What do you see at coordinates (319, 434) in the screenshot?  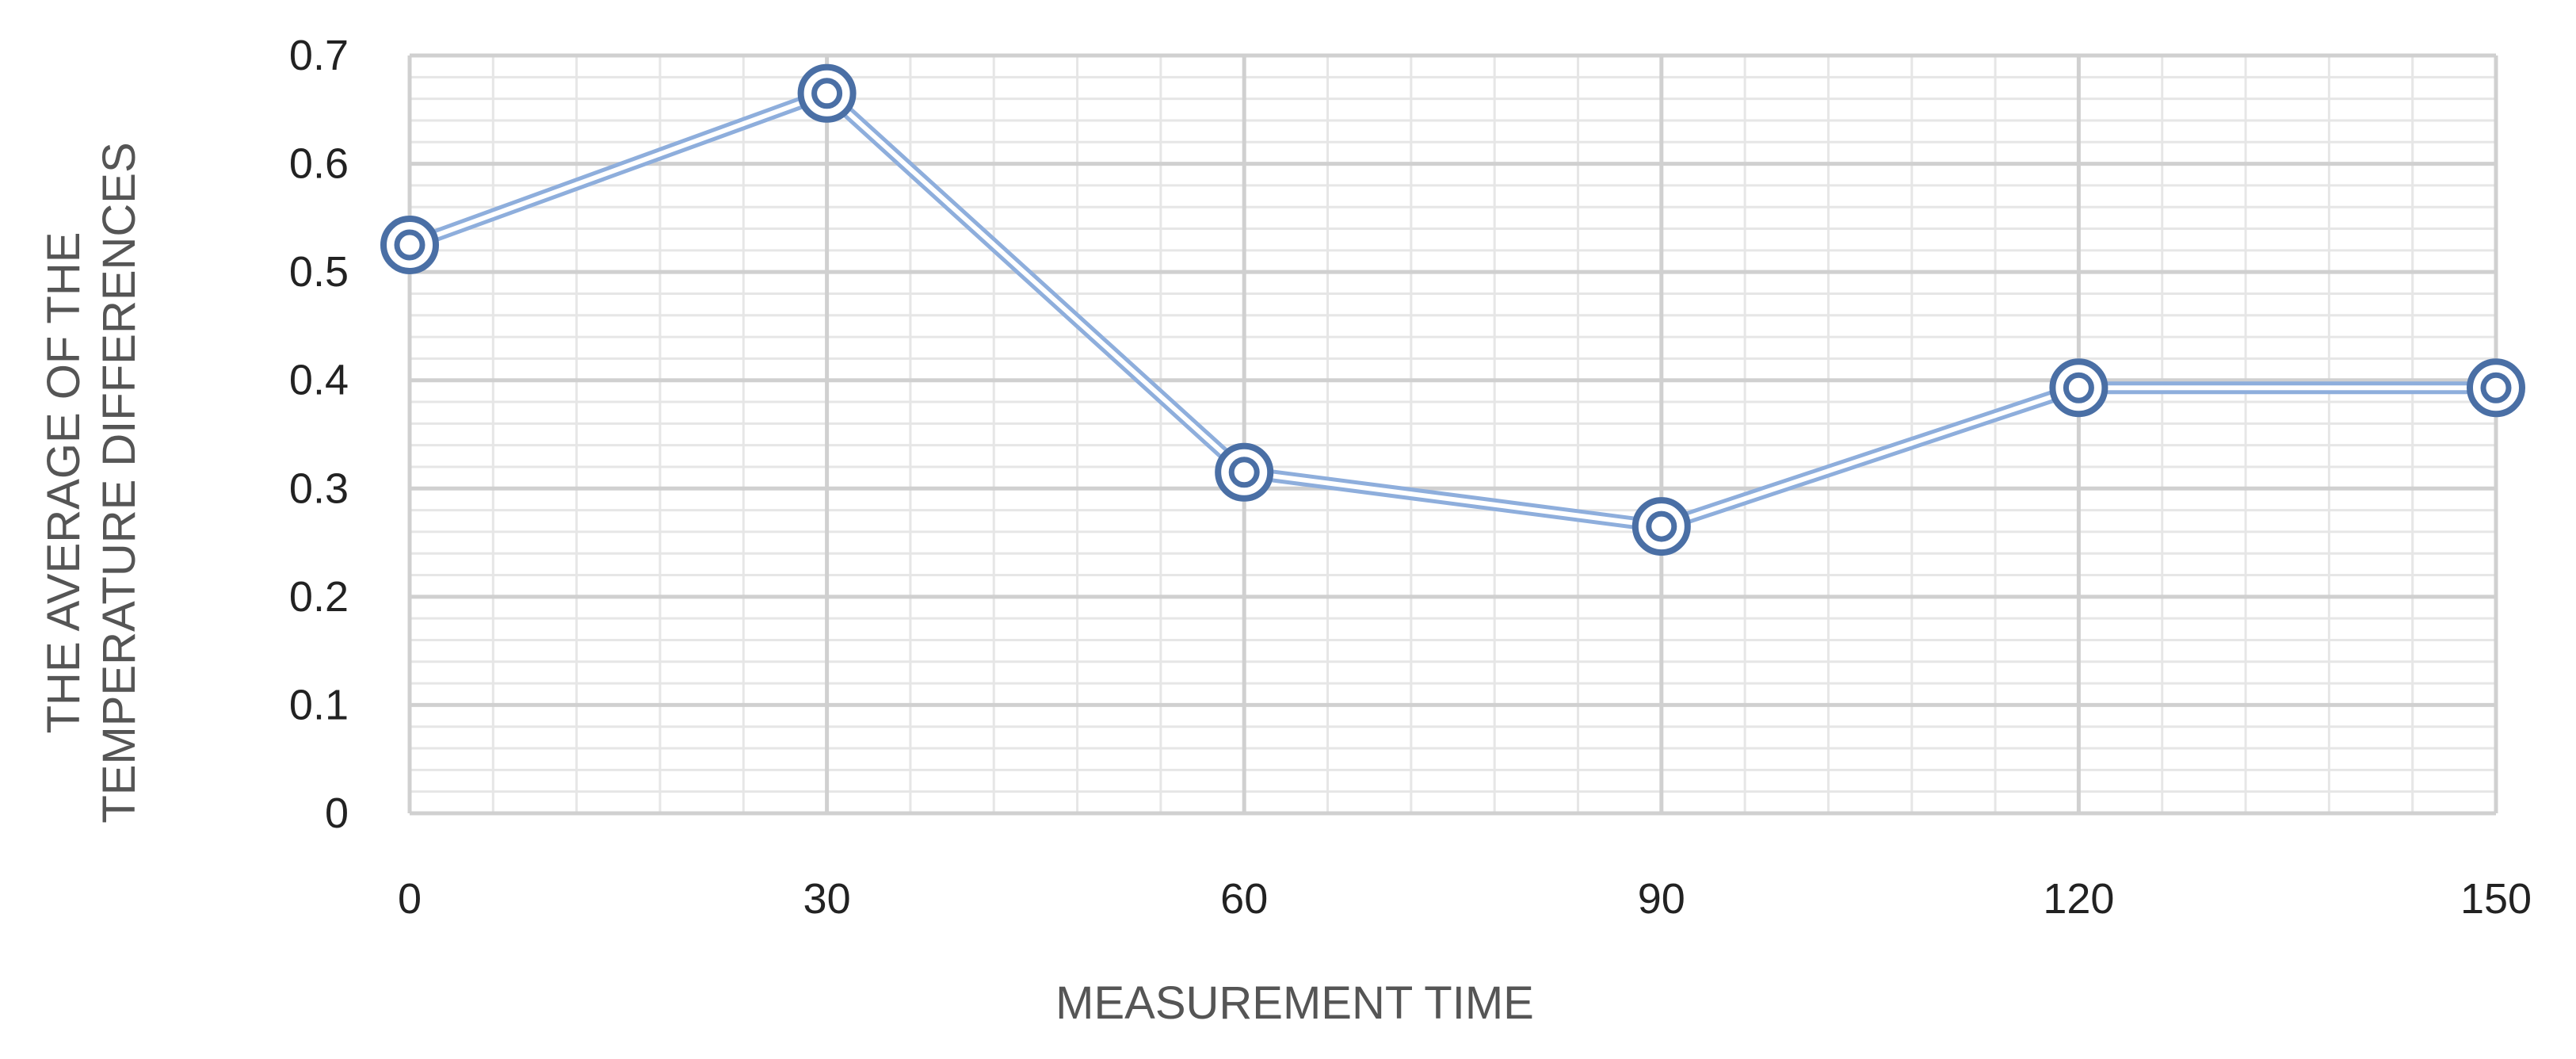 I see `y-axis-tick-labels: 0 0.1 0.2 0.3 0.4 0.5 0.6 0.7` at bounding box center [319, 434].